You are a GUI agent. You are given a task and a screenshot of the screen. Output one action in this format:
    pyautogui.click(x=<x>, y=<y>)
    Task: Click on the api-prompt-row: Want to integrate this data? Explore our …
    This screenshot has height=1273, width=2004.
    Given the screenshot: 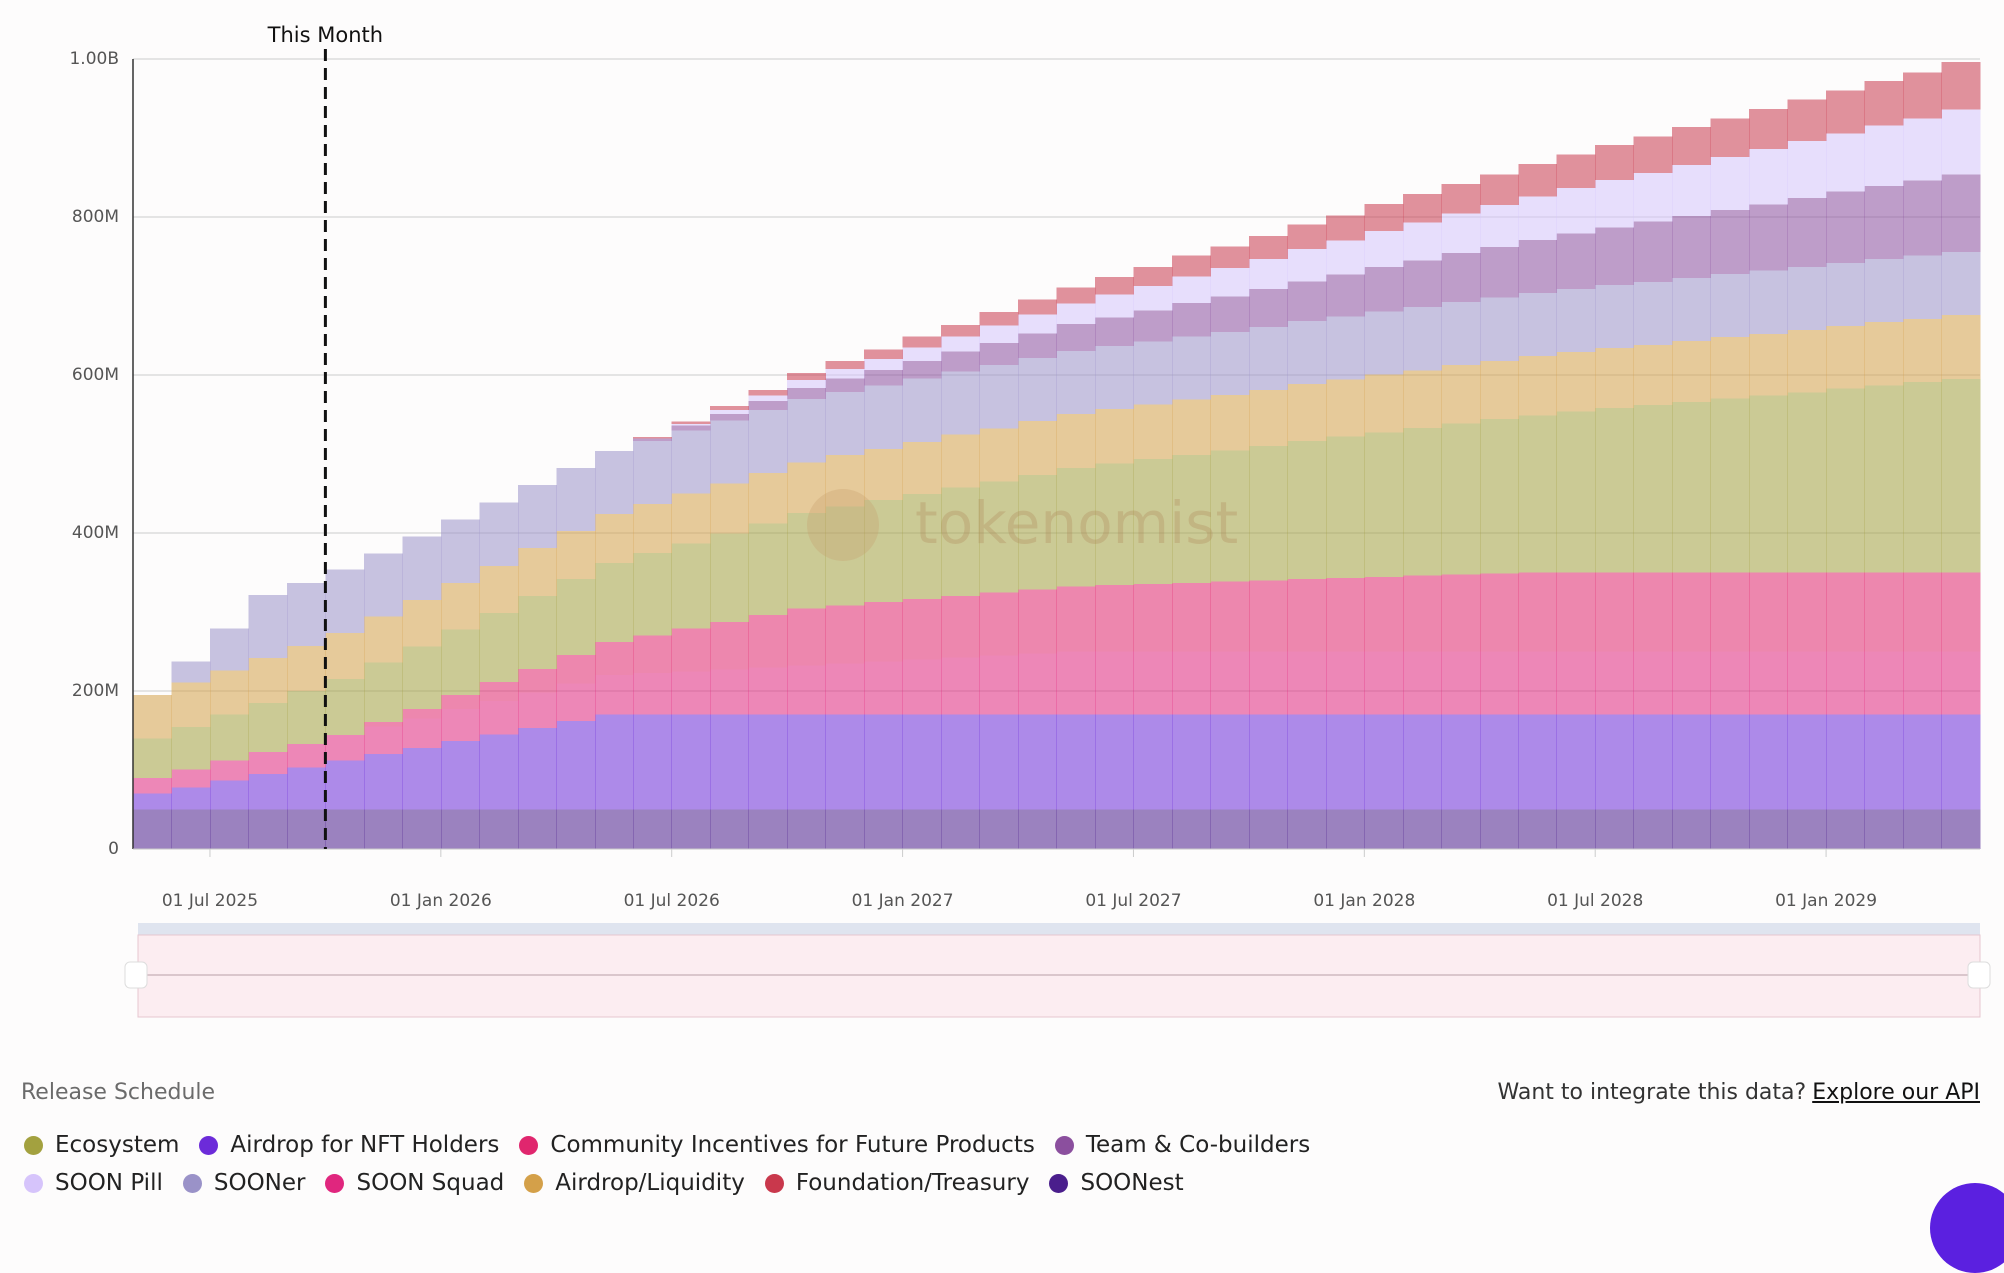 What is the action you would take?
    pyautogui.click(x=1739, y=1092)
    